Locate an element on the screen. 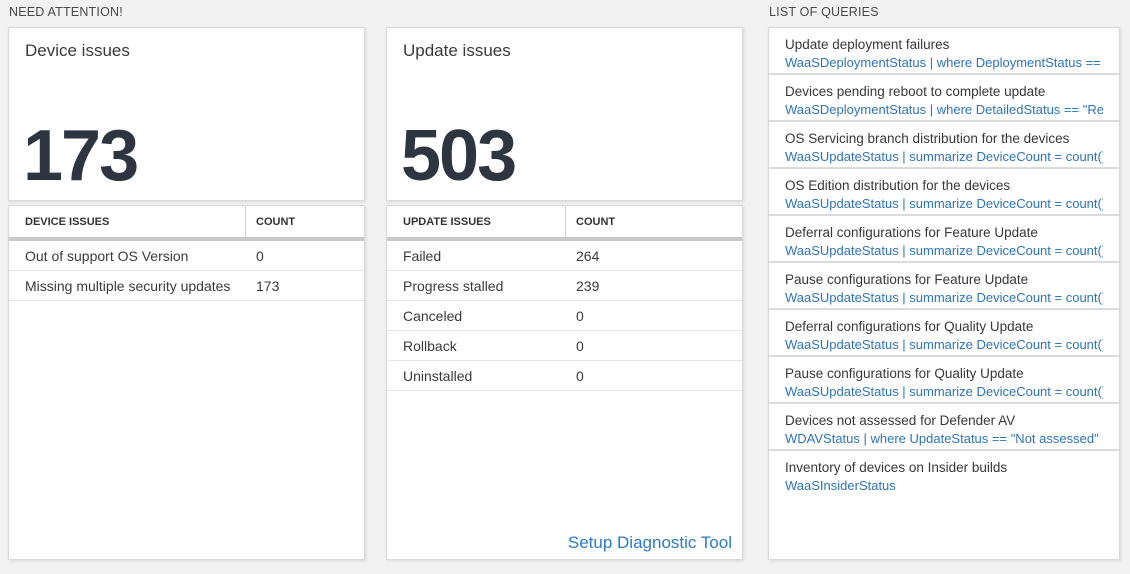 This screenshot has height=574, width=1130. update-issues-name-header: UPDATE ISSUES is located at coordinates (476, 221).